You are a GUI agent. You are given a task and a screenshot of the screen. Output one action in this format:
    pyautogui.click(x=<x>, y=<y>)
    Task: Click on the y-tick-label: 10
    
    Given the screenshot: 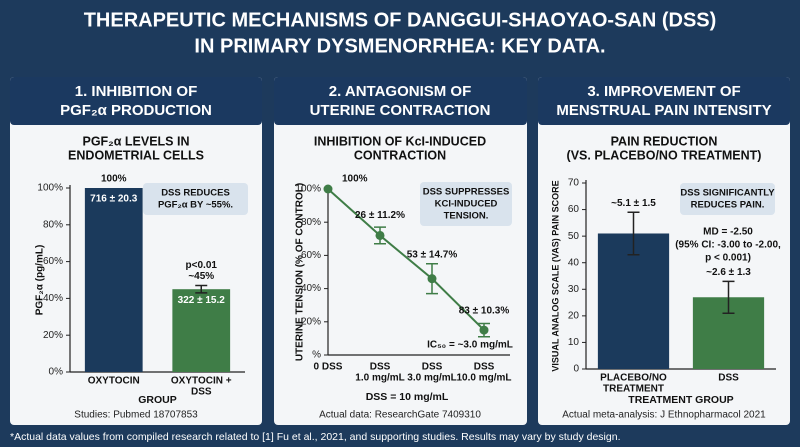 What is the action you would take?
    pyautogui.click(x=574, y=342)
    